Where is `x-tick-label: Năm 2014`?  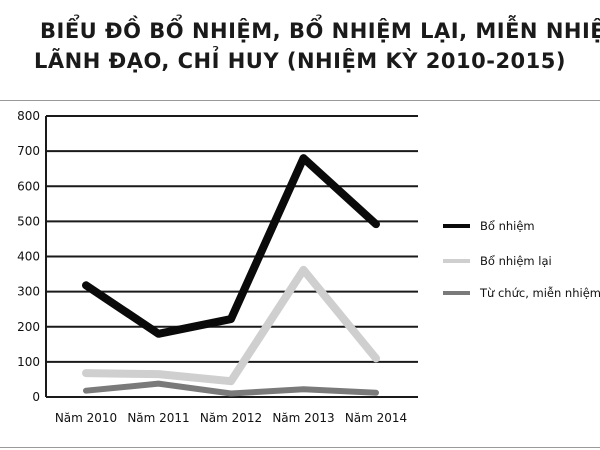 x-tick-label: Năm 2014 is located at coordinates (376, 418).